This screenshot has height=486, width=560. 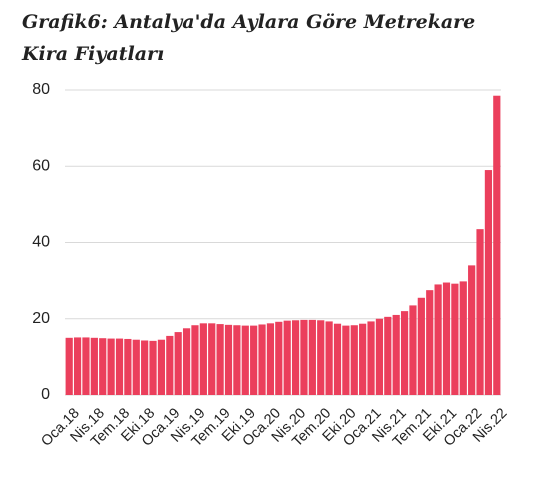 What do you see at coordinates (41, 318) in the screenshot?
I see `y-tick-label: 20` at bounding box center [41, 318].